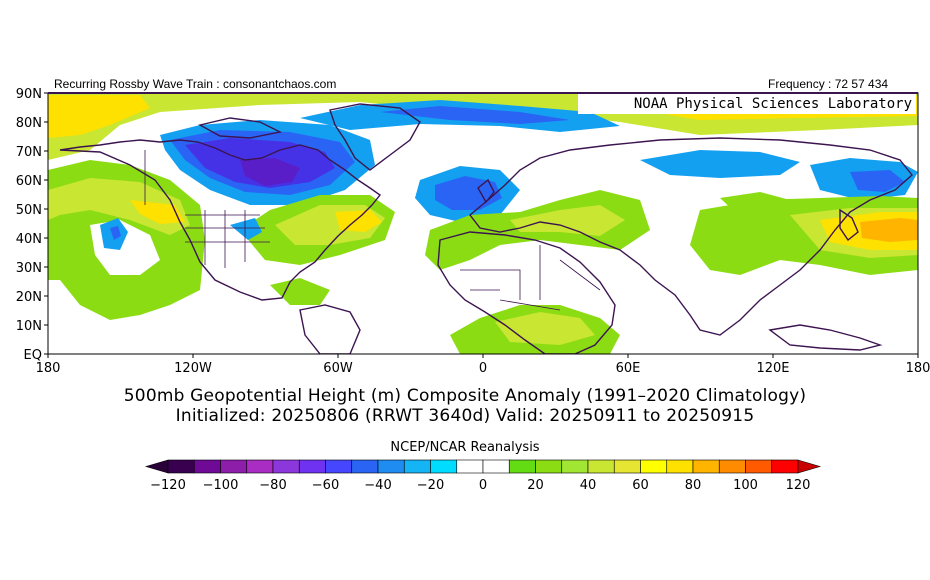 This screenshot has width=930, height=580. Describe the element at coordinates (29, 94) in the screenshot. I see `lat-label: 90N` at that location.